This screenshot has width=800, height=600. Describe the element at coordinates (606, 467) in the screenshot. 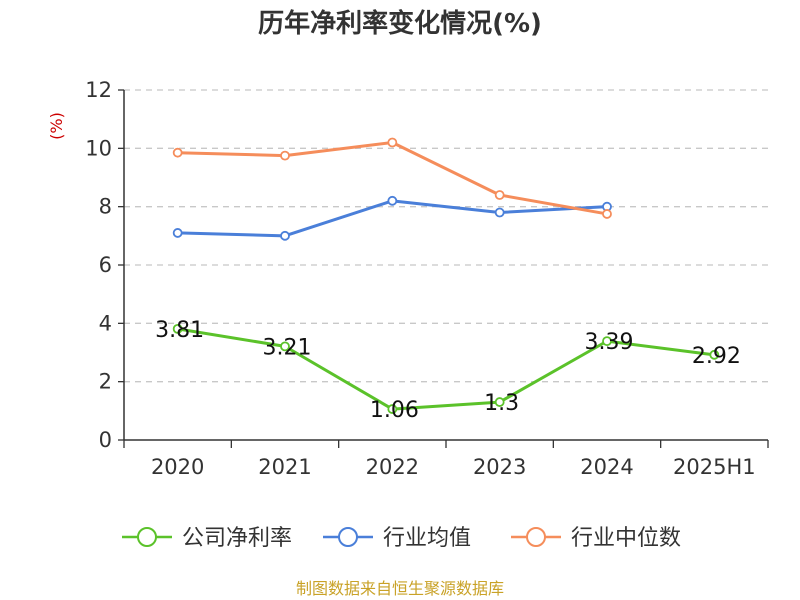

I see `x-tick-label-2024: 2024` at that location.